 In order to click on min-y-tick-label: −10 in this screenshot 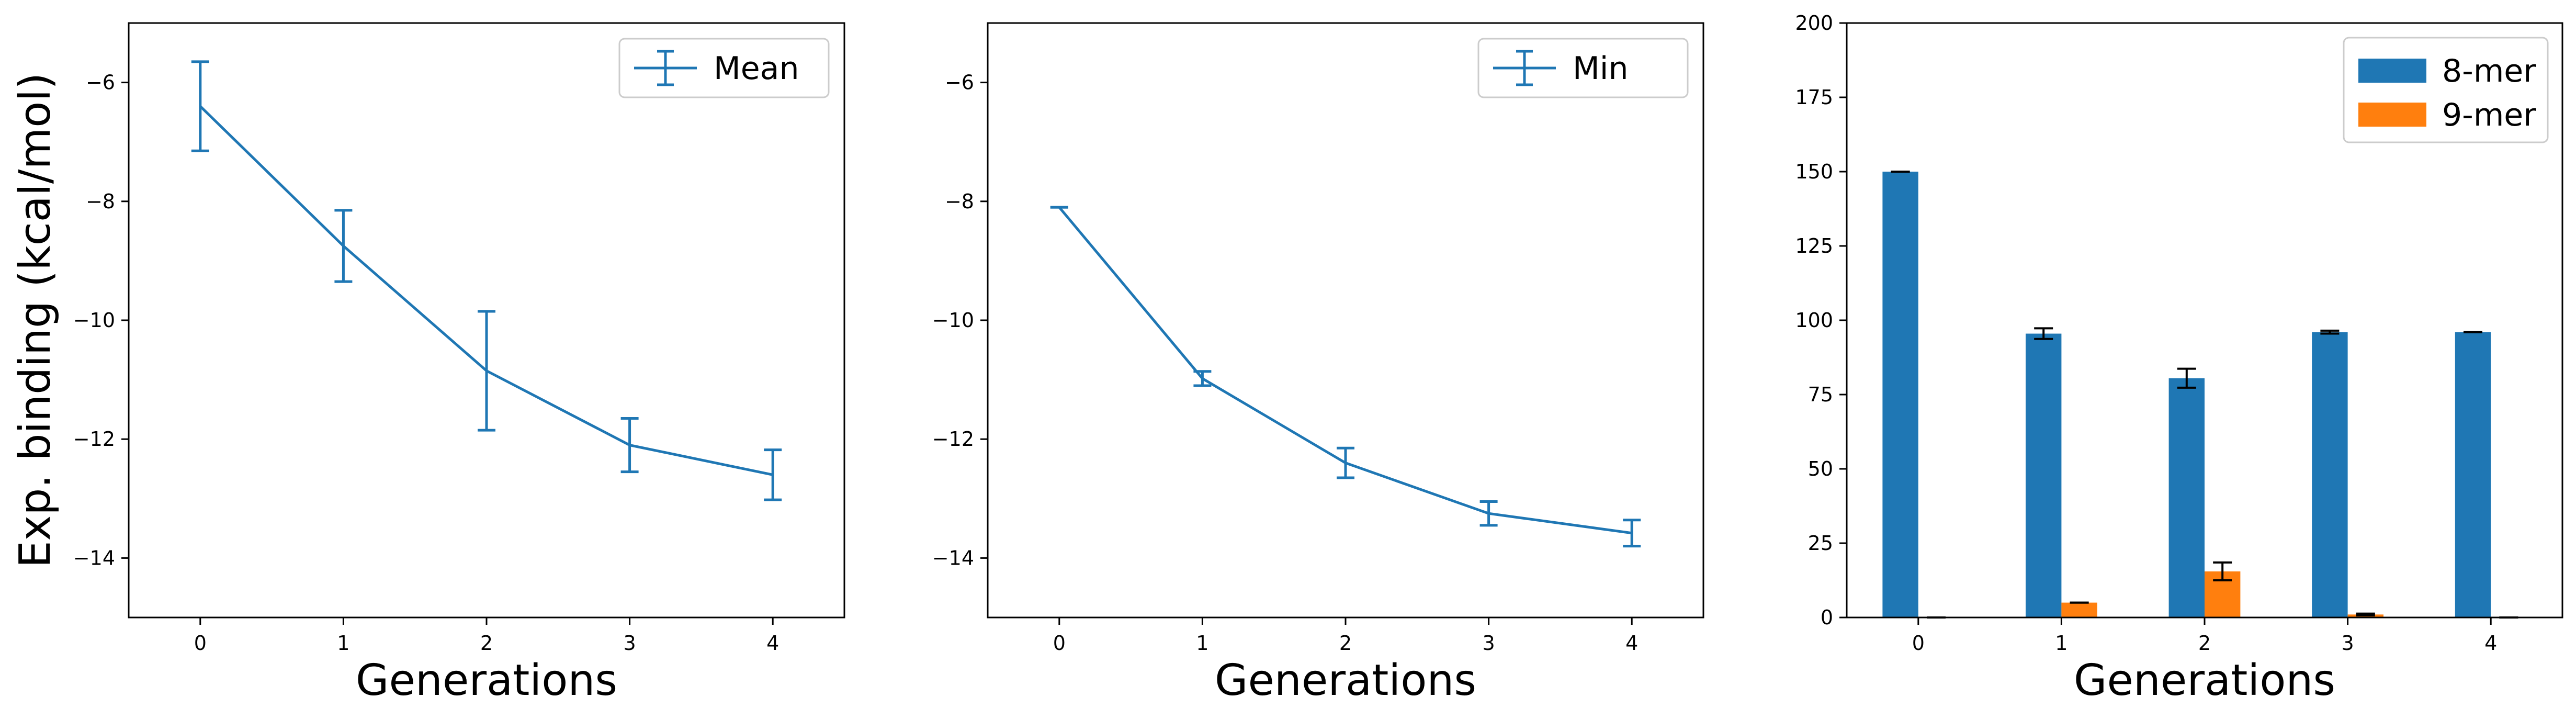, I will do `click(953, 320)`.